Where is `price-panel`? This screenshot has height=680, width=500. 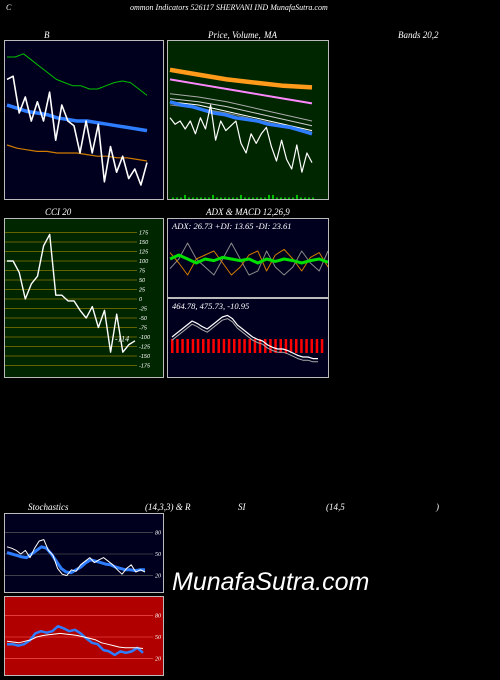 price-panel is located at coordinates (248, 120).